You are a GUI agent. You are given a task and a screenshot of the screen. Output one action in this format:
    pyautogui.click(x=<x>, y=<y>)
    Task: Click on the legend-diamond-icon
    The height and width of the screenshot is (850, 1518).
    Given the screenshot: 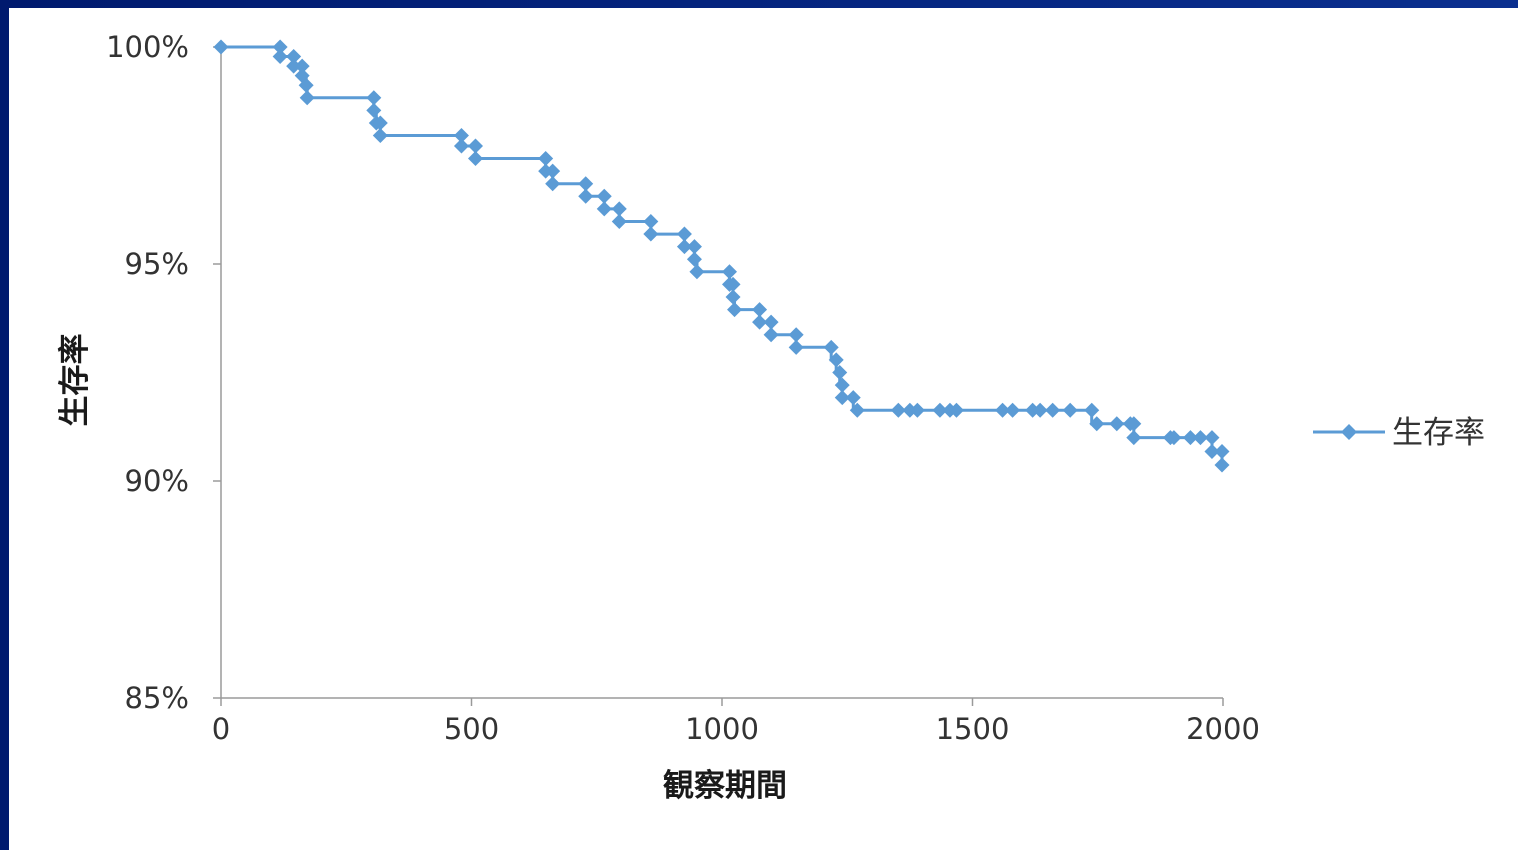 What is the action you would take?
    pyautogui.click(x=1349, y=432)
    